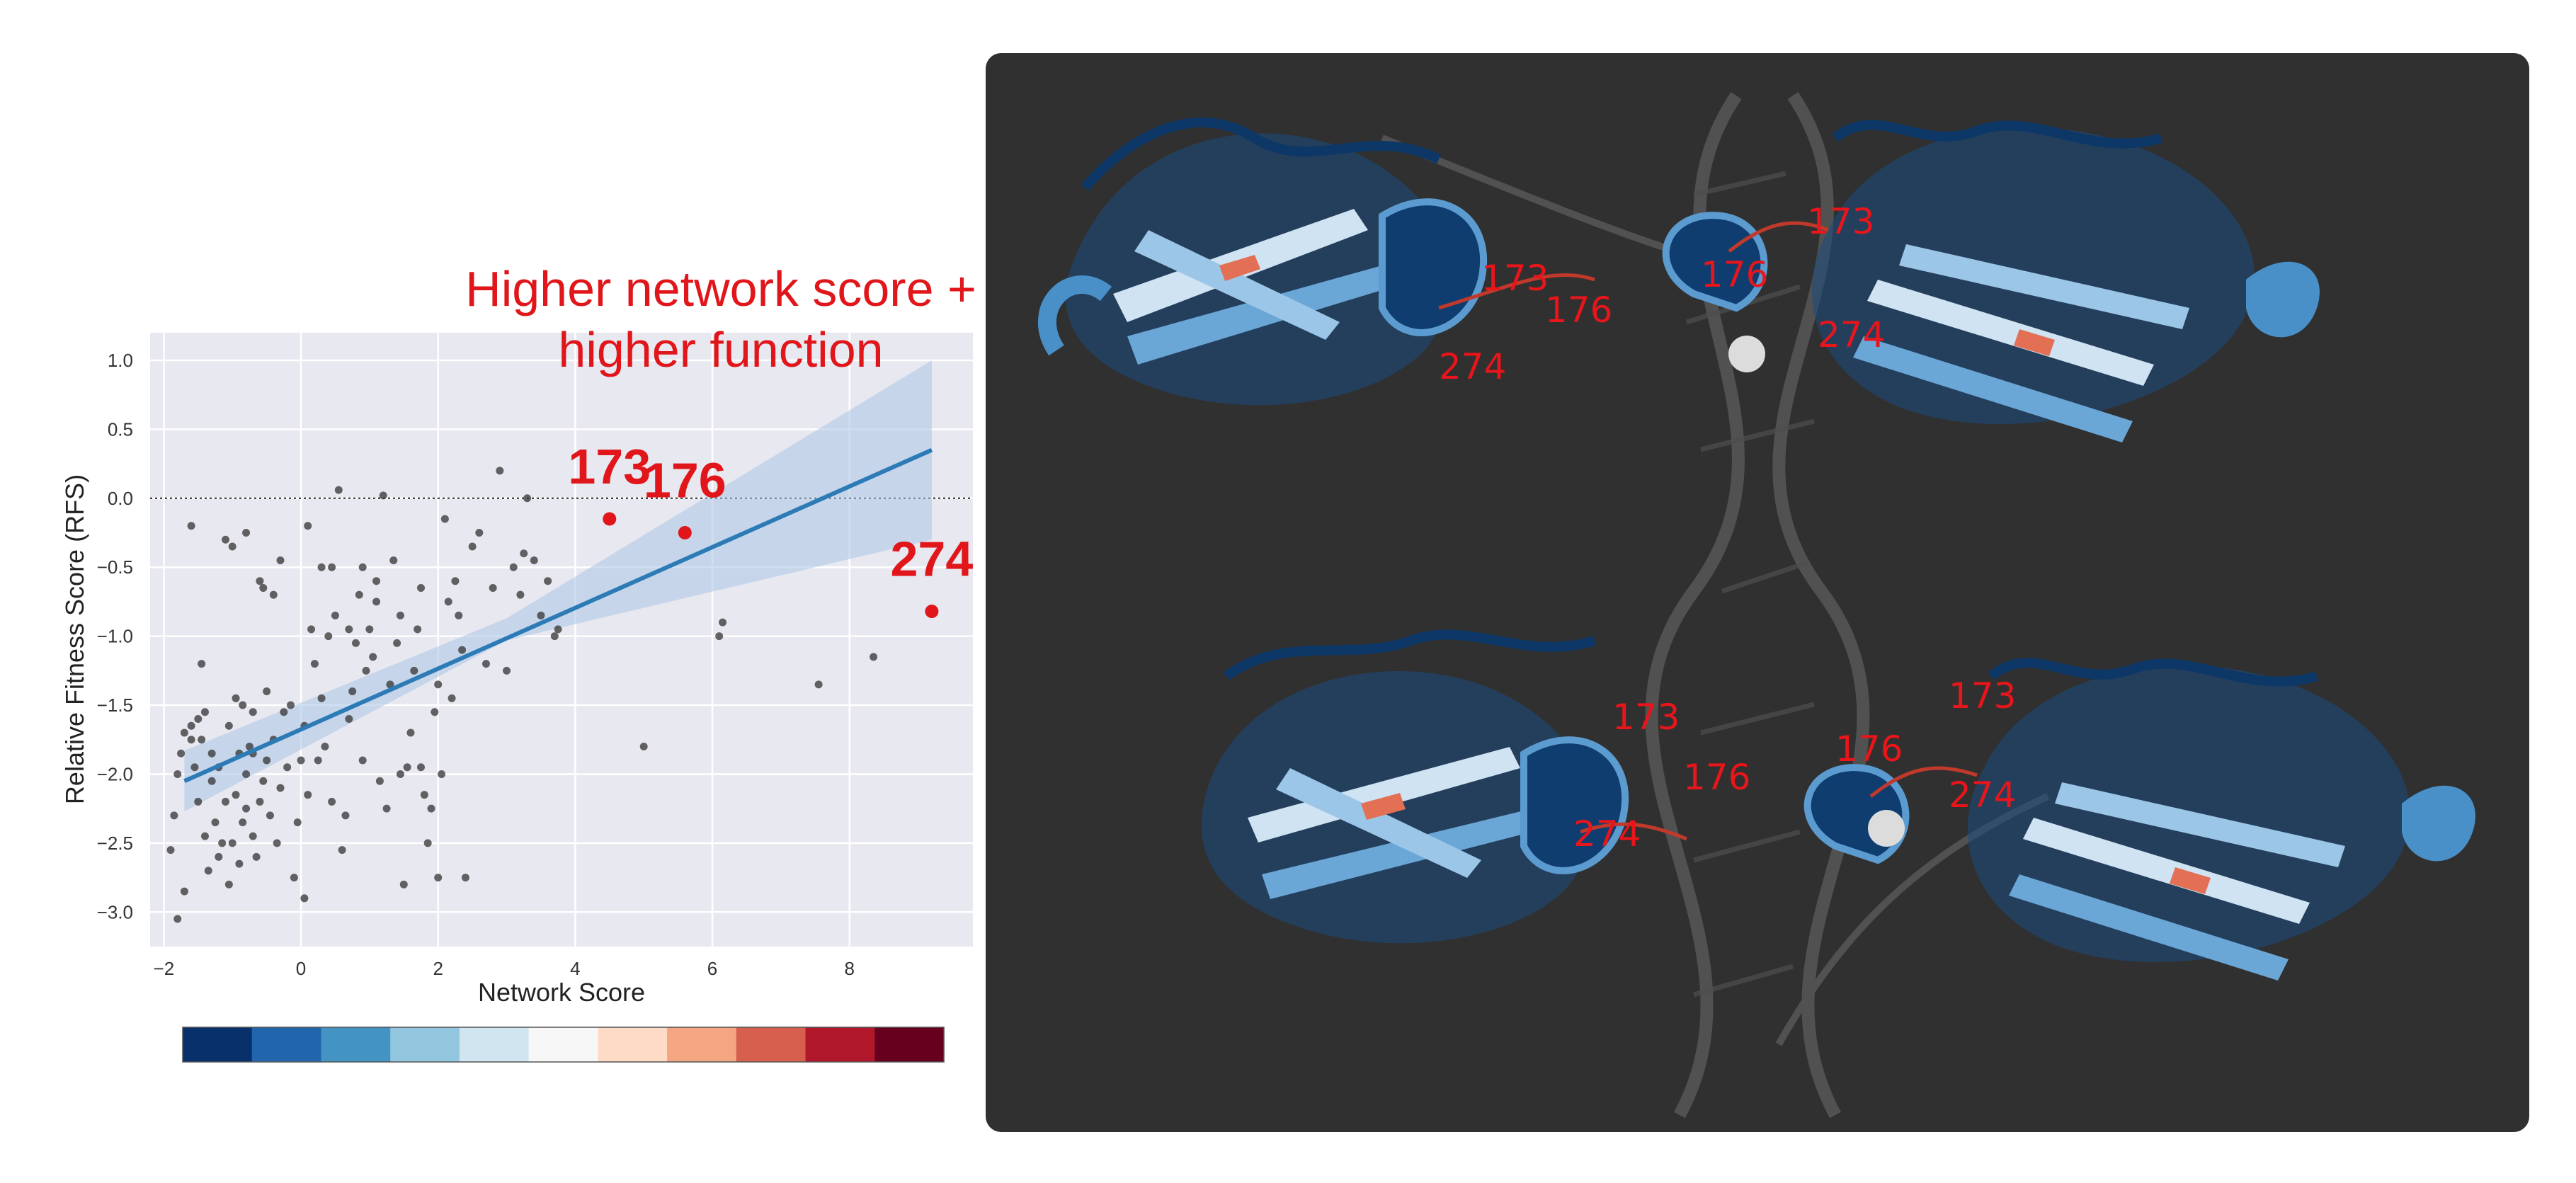  I want to click on x-tick-label: 0, so click(301, 969).